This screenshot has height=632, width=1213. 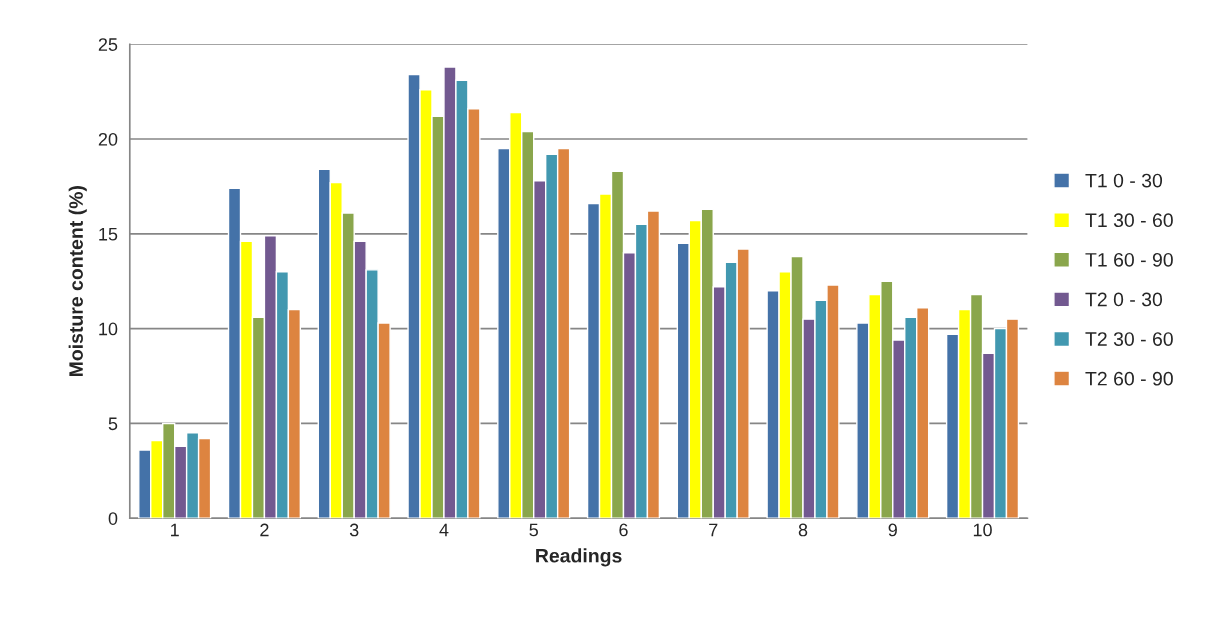 I want to click on legend-label: T2 0 - 30, so click(x=1124, y=299).